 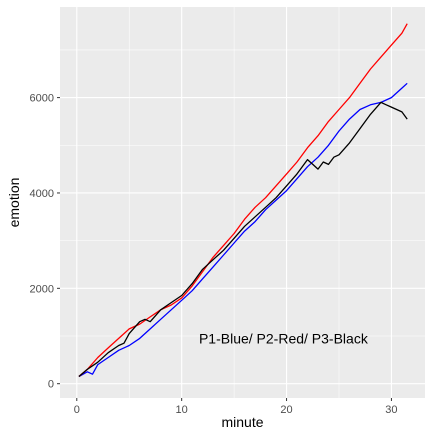 What do you see at coordinates (42, 289) in the screenshot?
I see `y-tick-label: 2000` at bounding box center [42, 289].